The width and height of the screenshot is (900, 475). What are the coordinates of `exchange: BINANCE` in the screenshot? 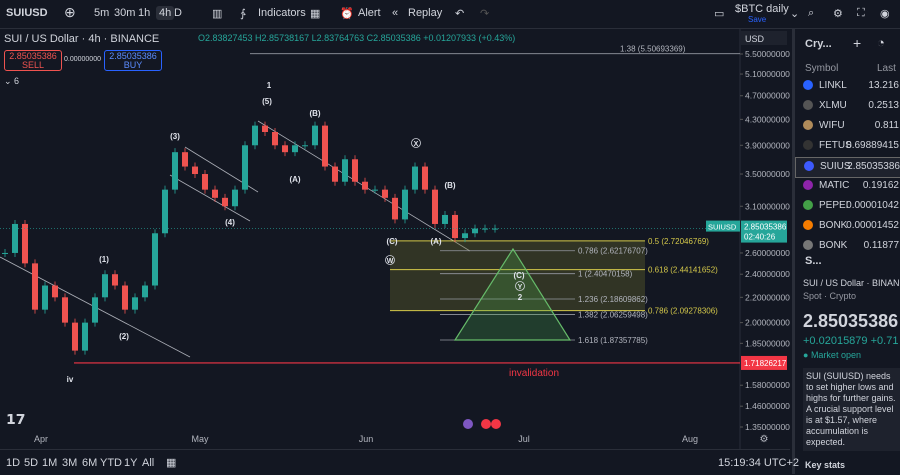 It's located at (886, 283).